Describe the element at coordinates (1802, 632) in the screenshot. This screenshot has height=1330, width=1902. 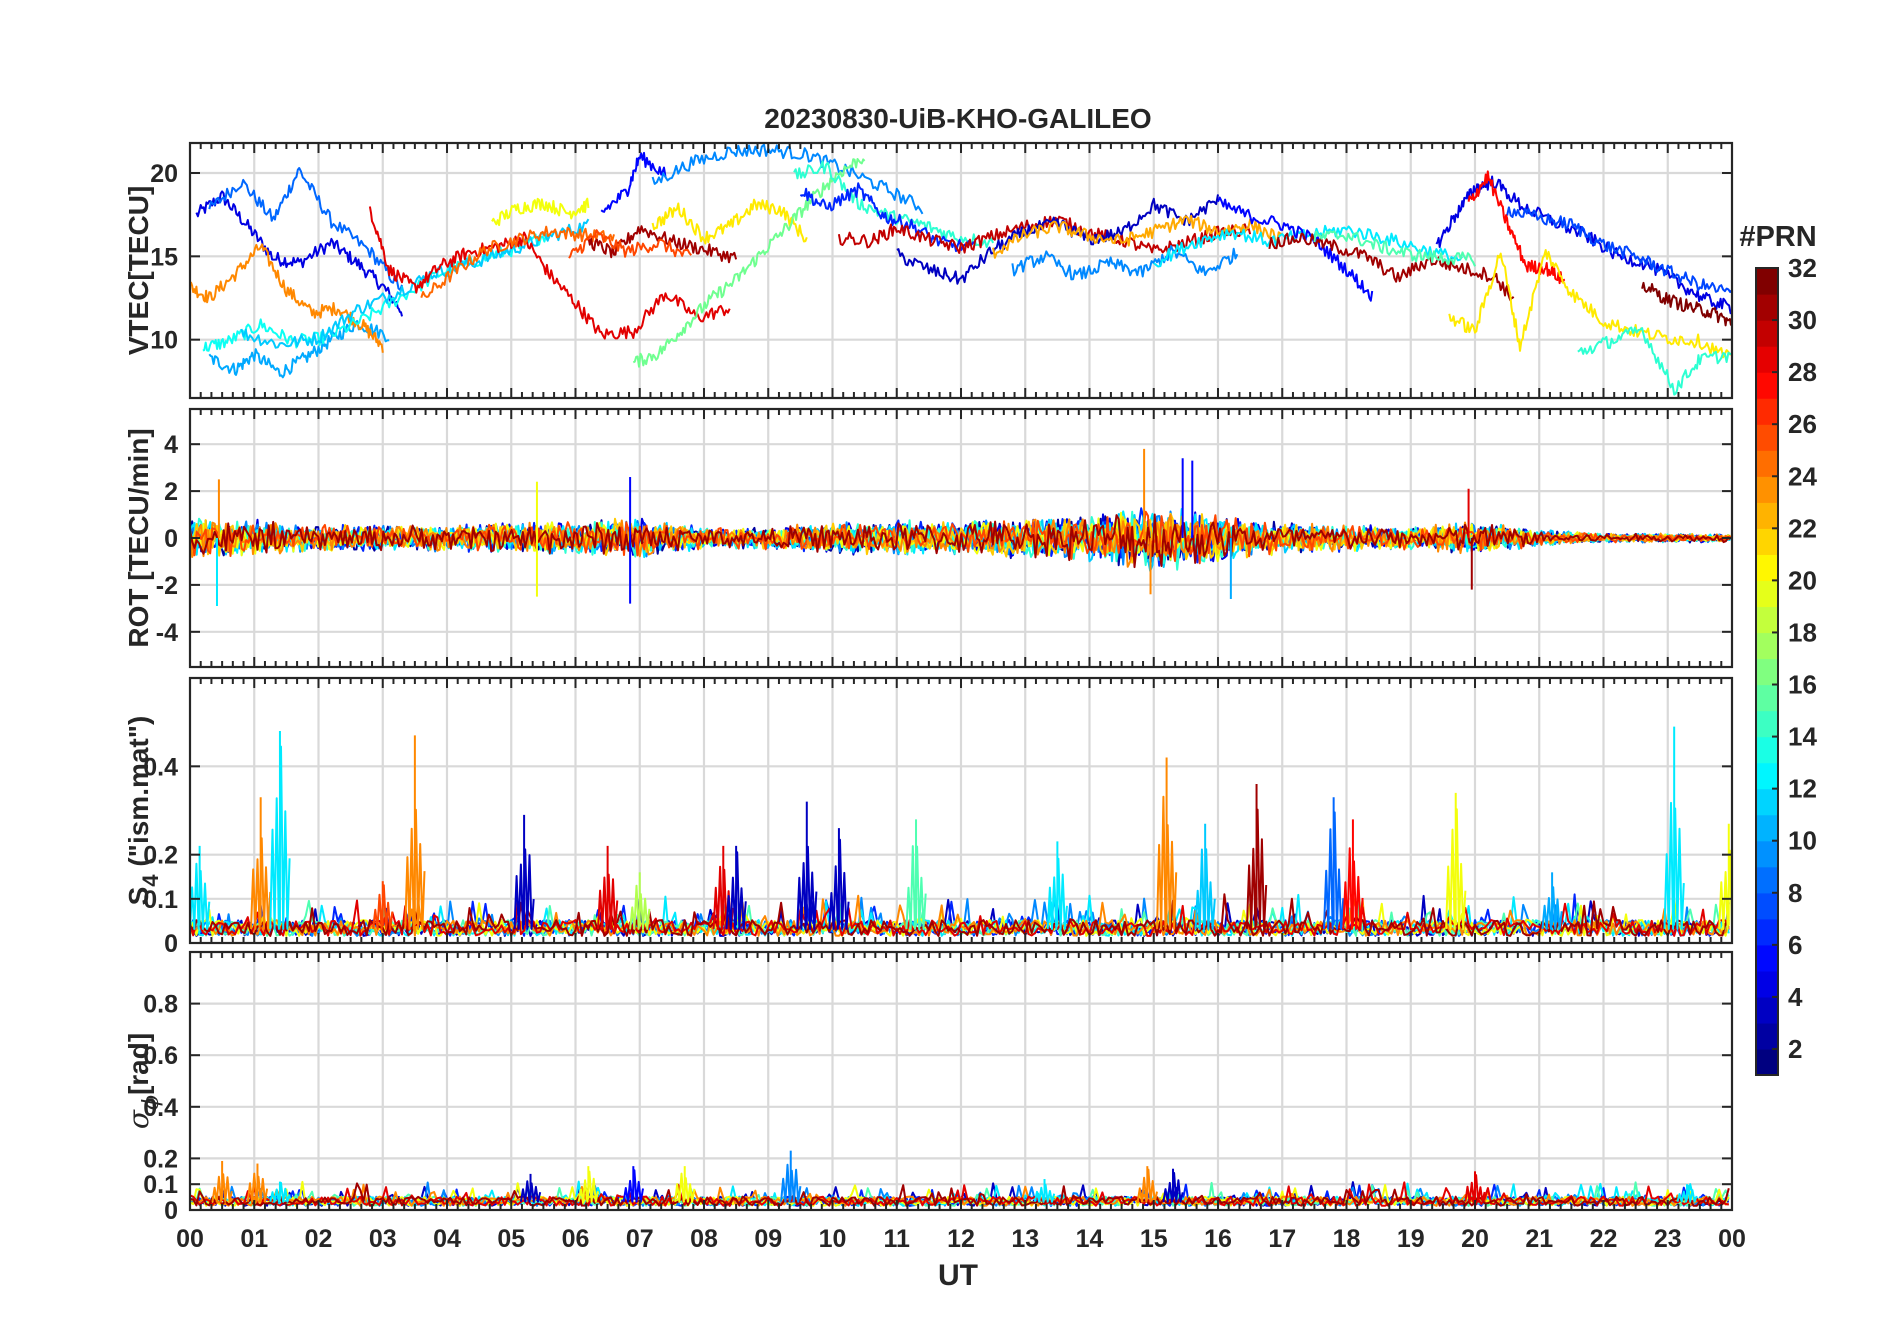
I see `colorbar-tick-label-8: 18` at that location.